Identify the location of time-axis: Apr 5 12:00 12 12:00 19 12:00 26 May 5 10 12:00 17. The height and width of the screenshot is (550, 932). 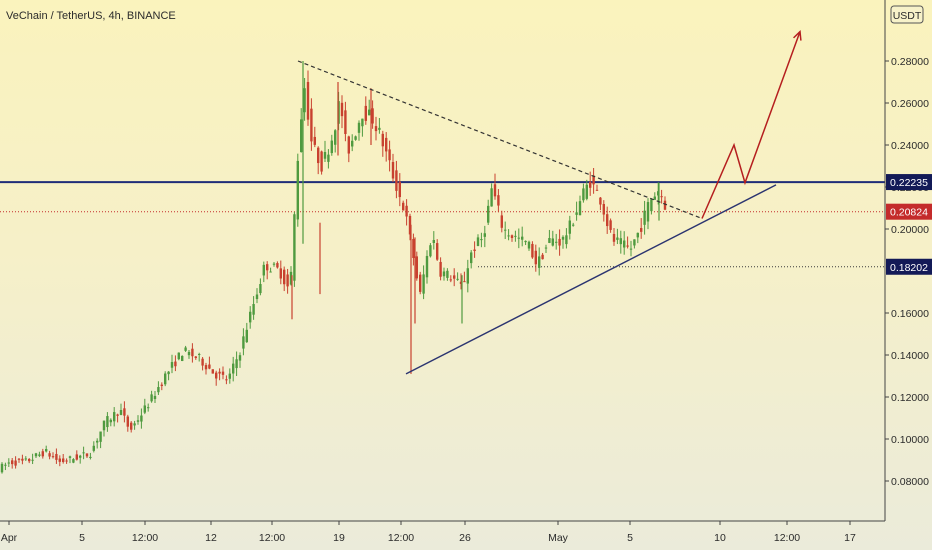
(442, 532).